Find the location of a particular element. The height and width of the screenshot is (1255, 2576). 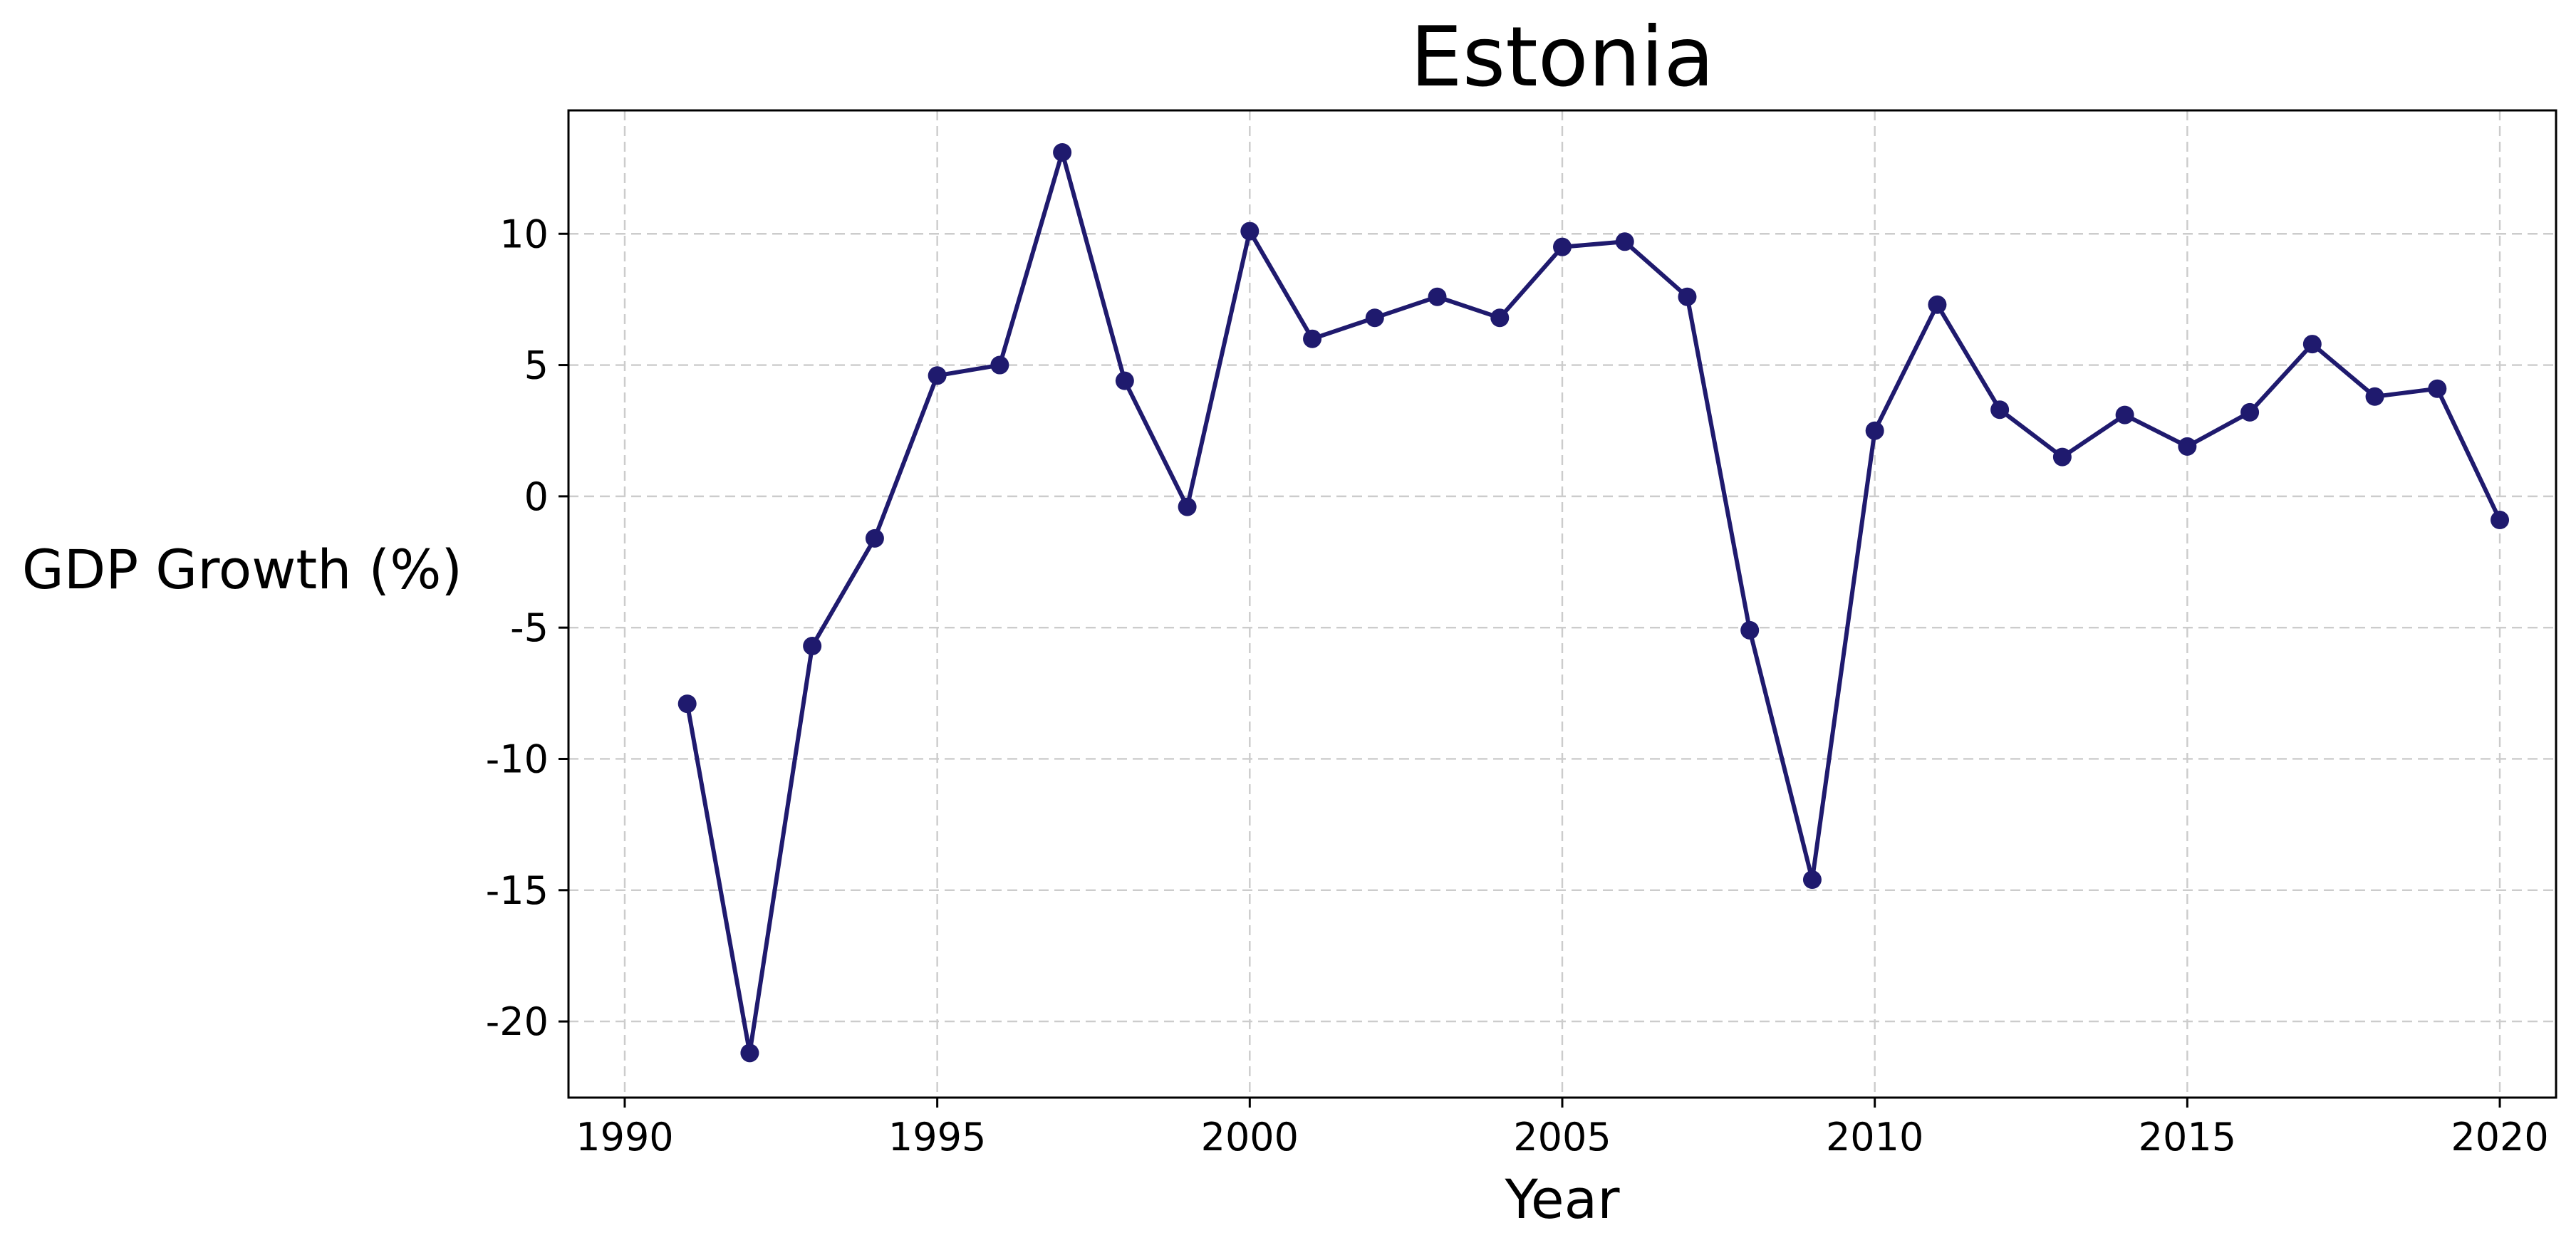

x-axis-ticks: 1990 1995 2000 2005 2010 2015 2020 is located at coordinates (1562, 1129).